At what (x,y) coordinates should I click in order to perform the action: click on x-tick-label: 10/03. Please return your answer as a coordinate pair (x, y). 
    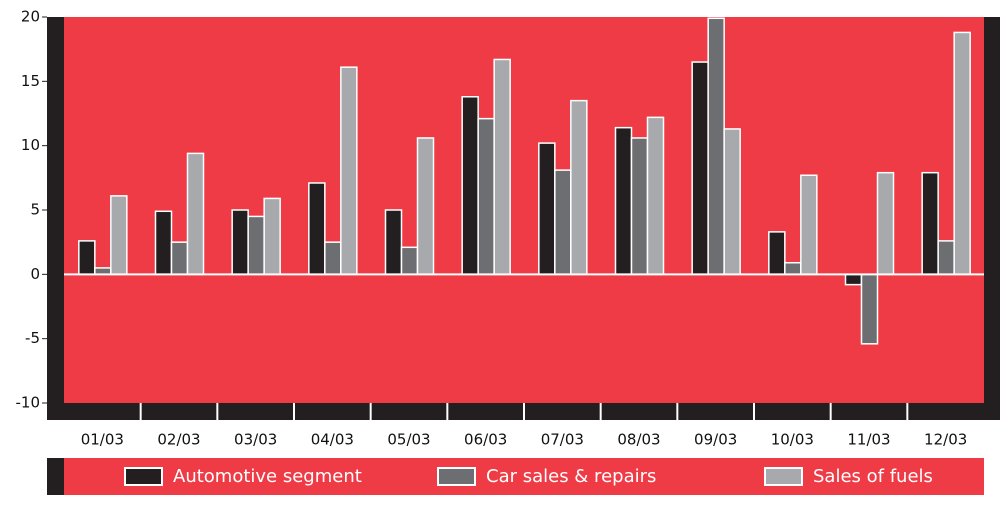
    Looking at the image, I should click on (792, 440).